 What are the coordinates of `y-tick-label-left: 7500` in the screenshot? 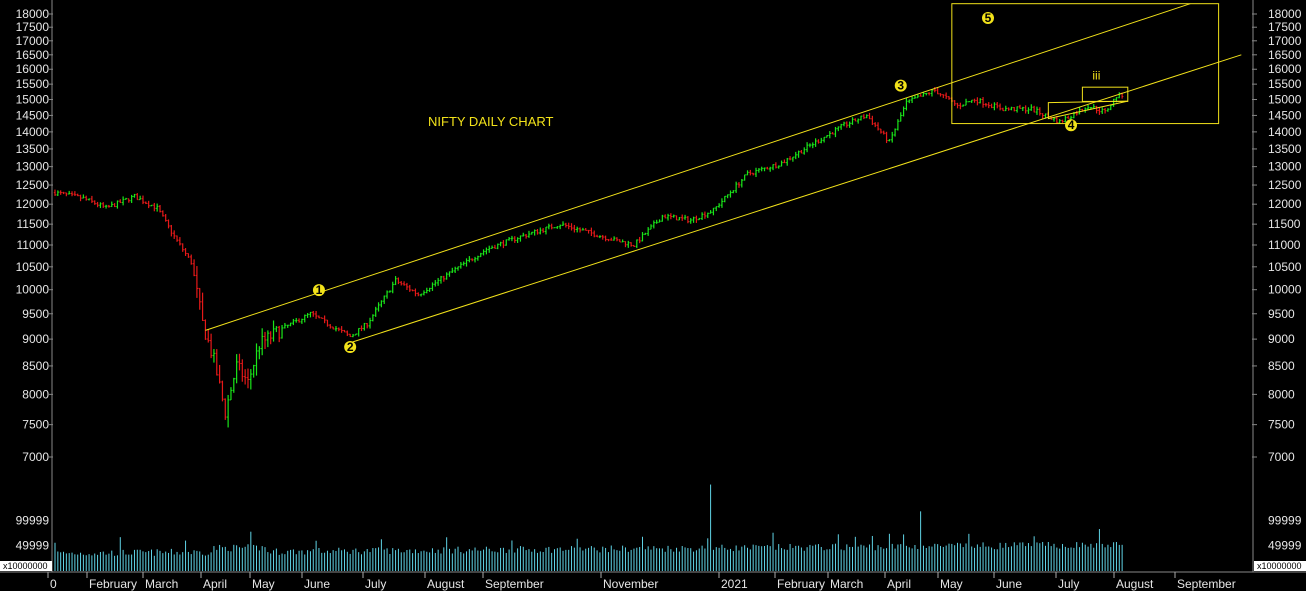 It's located at (35, 425).